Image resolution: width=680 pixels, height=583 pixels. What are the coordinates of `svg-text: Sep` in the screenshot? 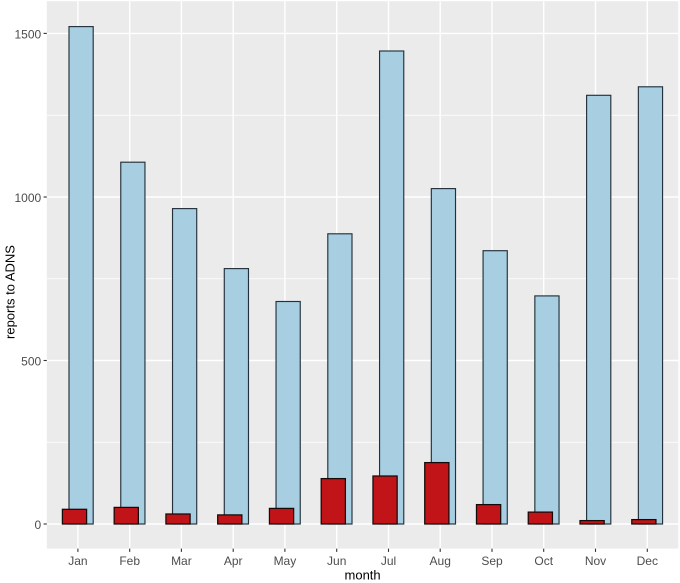 It's located at (492, 561).